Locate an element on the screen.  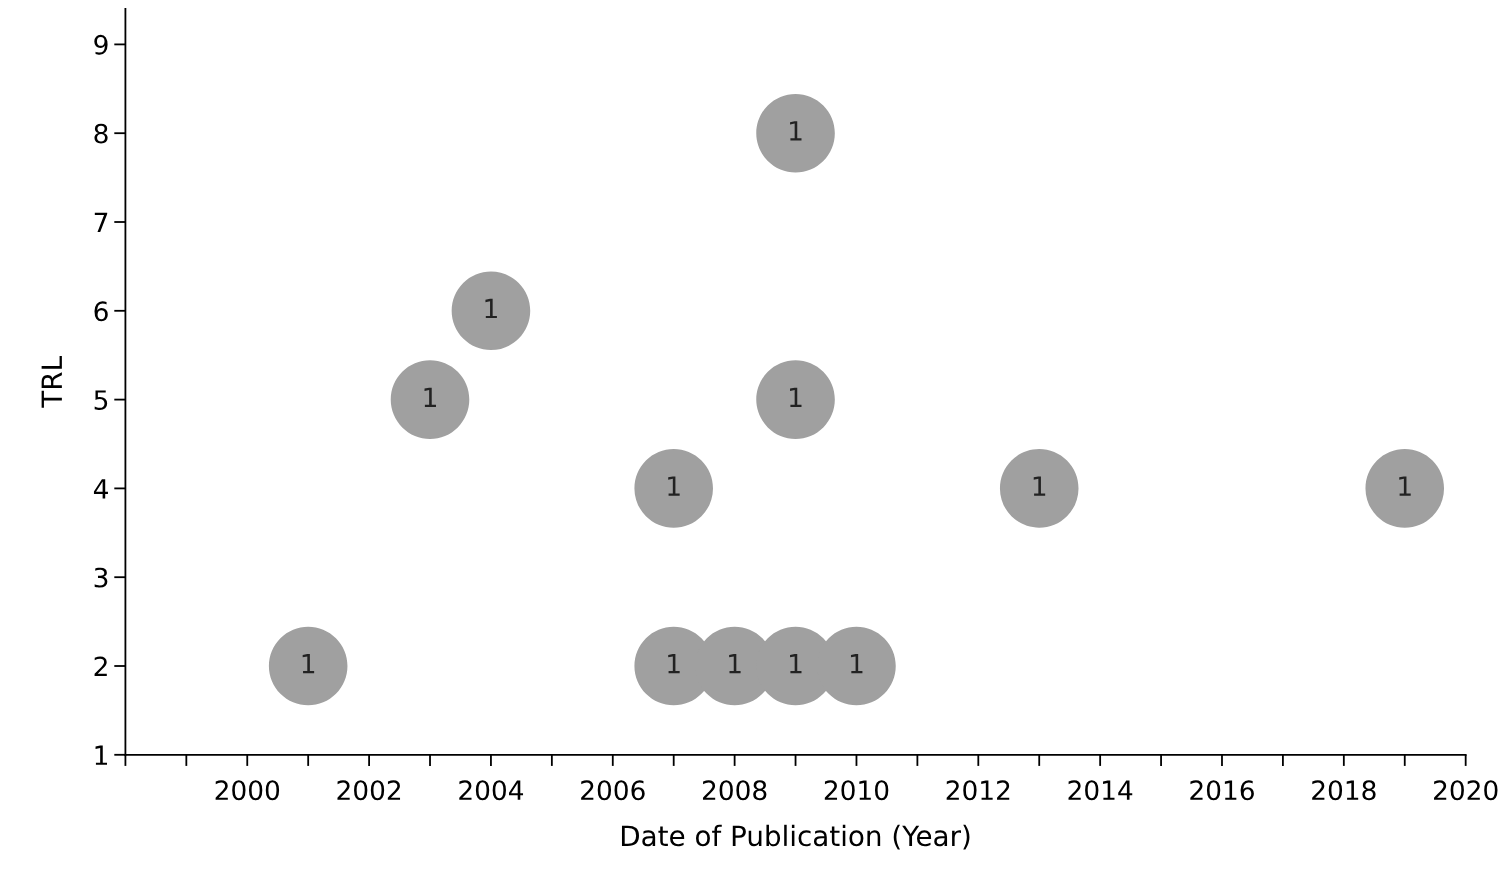
x-tick-label: 2008 is located at coordinates (734, 790).